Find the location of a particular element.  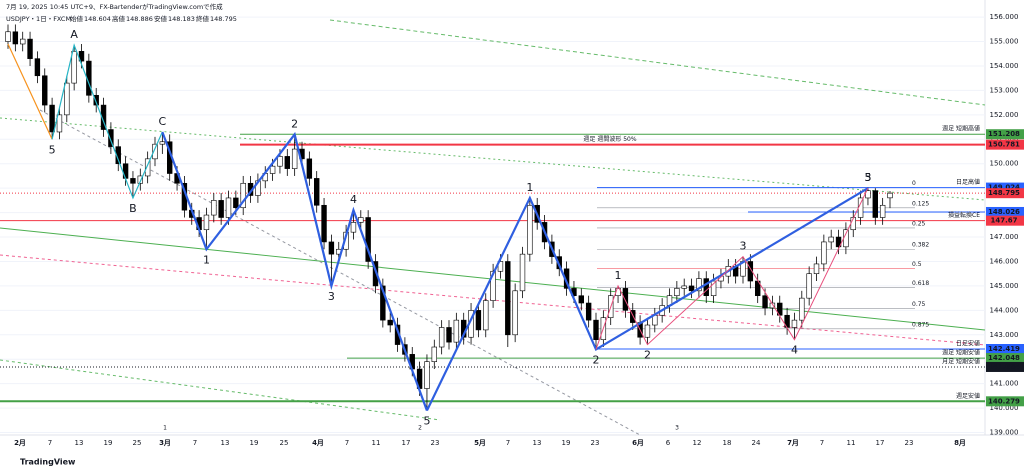

x-tick-label: 5月 is located at coordinates (480, 443).